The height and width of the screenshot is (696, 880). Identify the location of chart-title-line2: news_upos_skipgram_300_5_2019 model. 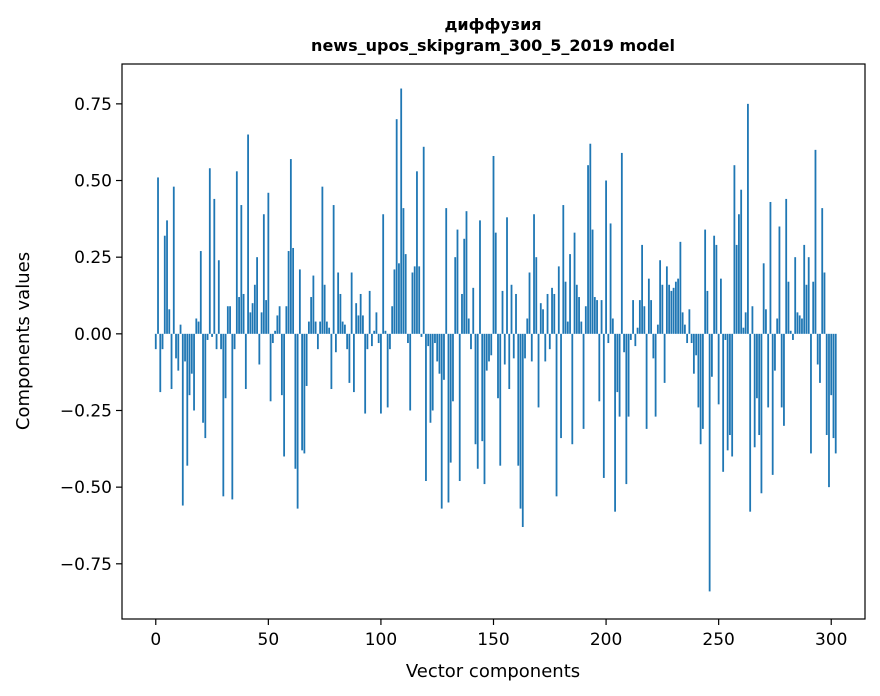
(493, 45).